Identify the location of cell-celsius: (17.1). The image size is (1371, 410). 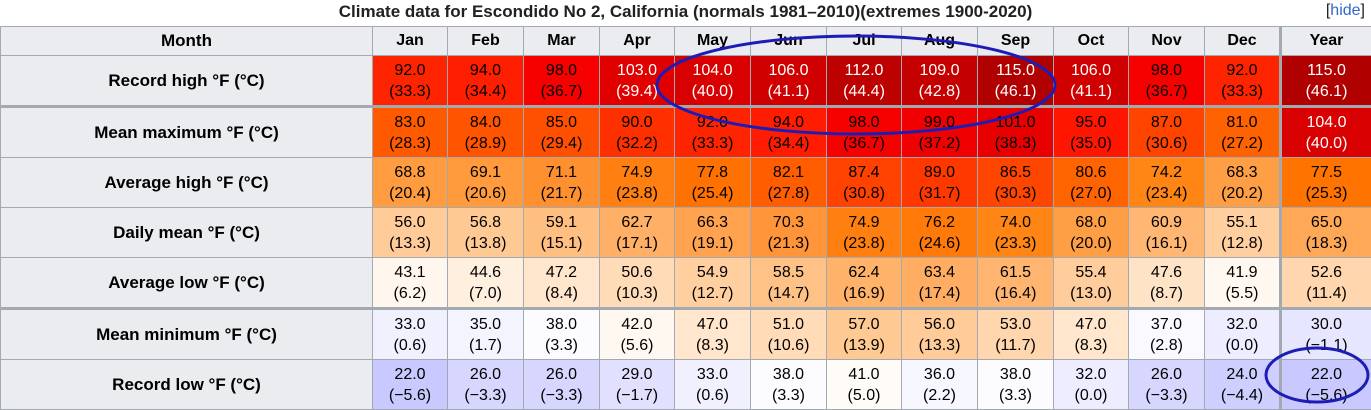
(637, 243).